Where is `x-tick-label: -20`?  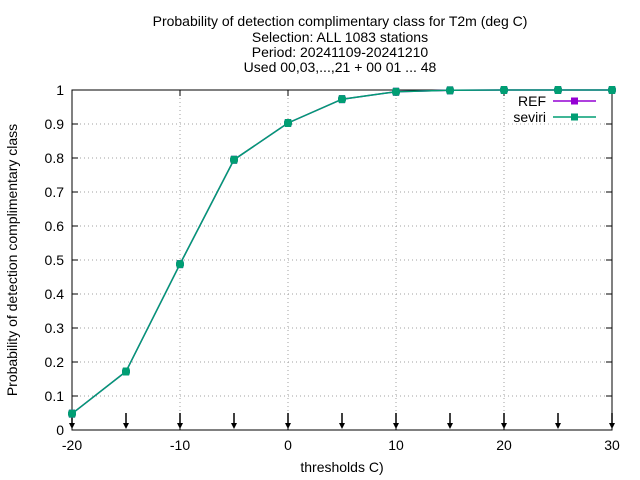 x-tick-label: -20 is located at coordinates (72, 445).